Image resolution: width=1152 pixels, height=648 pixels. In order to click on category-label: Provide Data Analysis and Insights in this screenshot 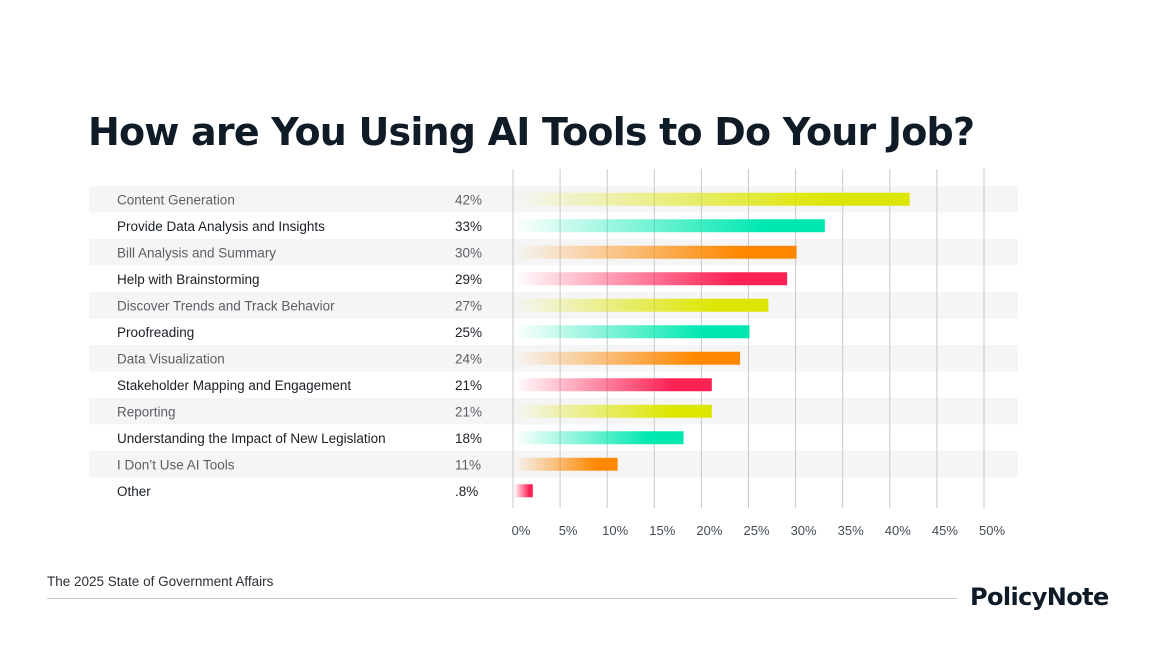, I will do `click(221, 226)`.